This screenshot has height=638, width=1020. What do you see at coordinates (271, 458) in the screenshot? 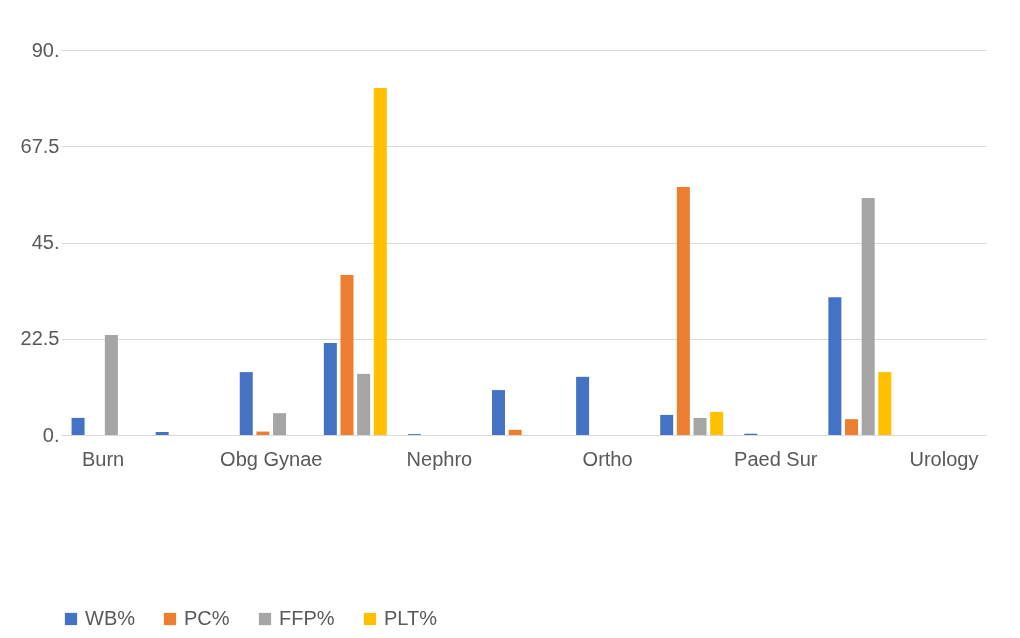
I see `x-tick-label: Obg Gynae` at bounding box center [271, 458].